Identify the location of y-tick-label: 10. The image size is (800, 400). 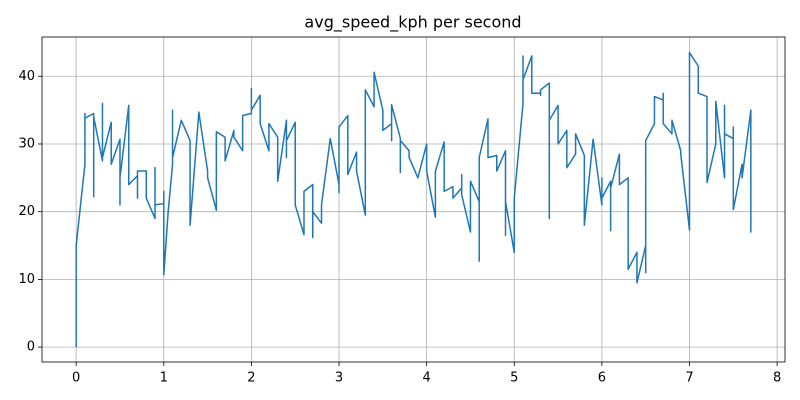
(26, 279).